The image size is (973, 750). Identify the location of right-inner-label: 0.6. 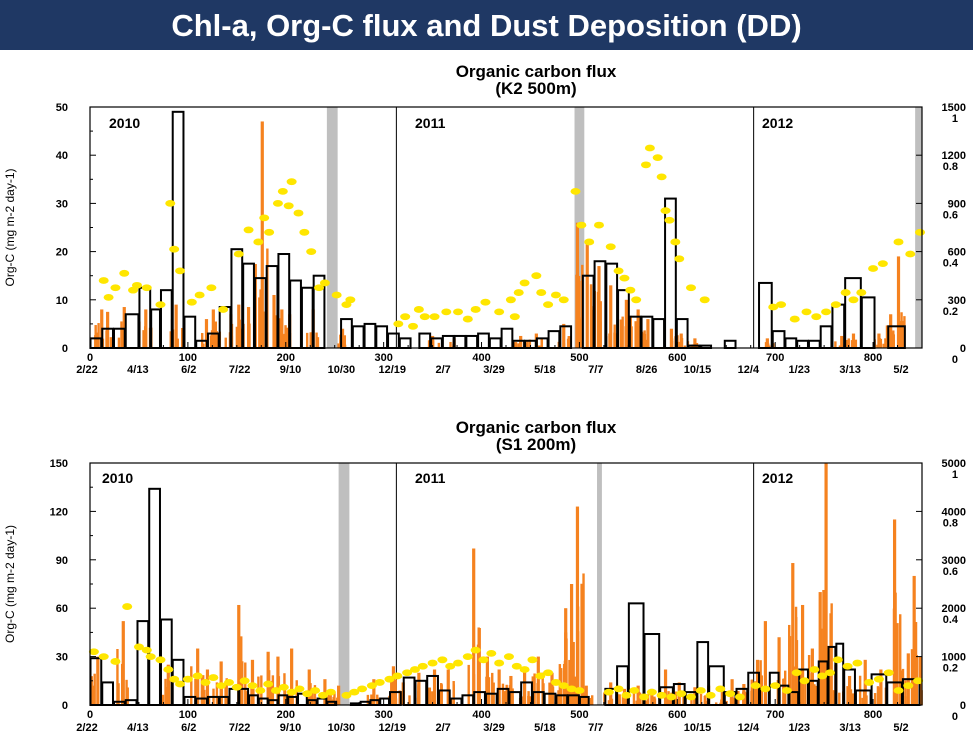
(950, 215).